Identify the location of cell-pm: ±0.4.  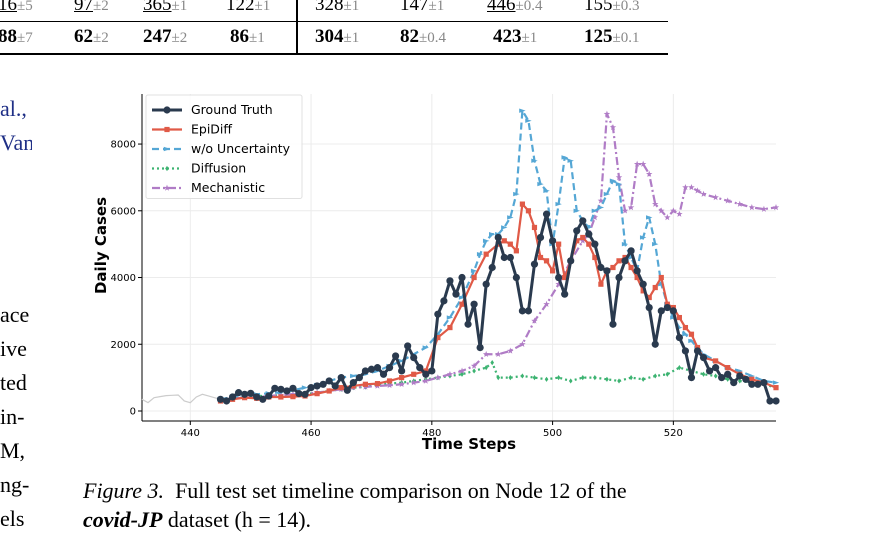
(529, 7).